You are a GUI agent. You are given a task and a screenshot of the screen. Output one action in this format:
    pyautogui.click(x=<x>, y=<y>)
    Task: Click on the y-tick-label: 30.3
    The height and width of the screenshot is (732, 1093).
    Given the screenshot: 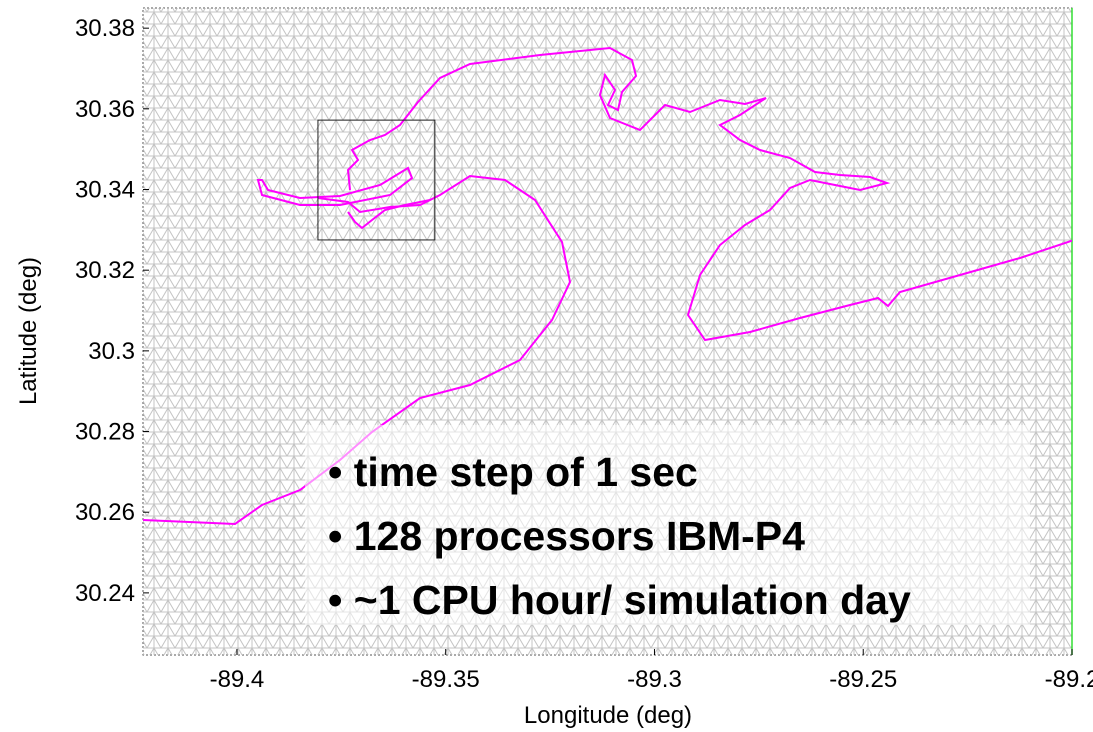 What is the action you would take?
    pyautogui.click(x=111, y=351)
    